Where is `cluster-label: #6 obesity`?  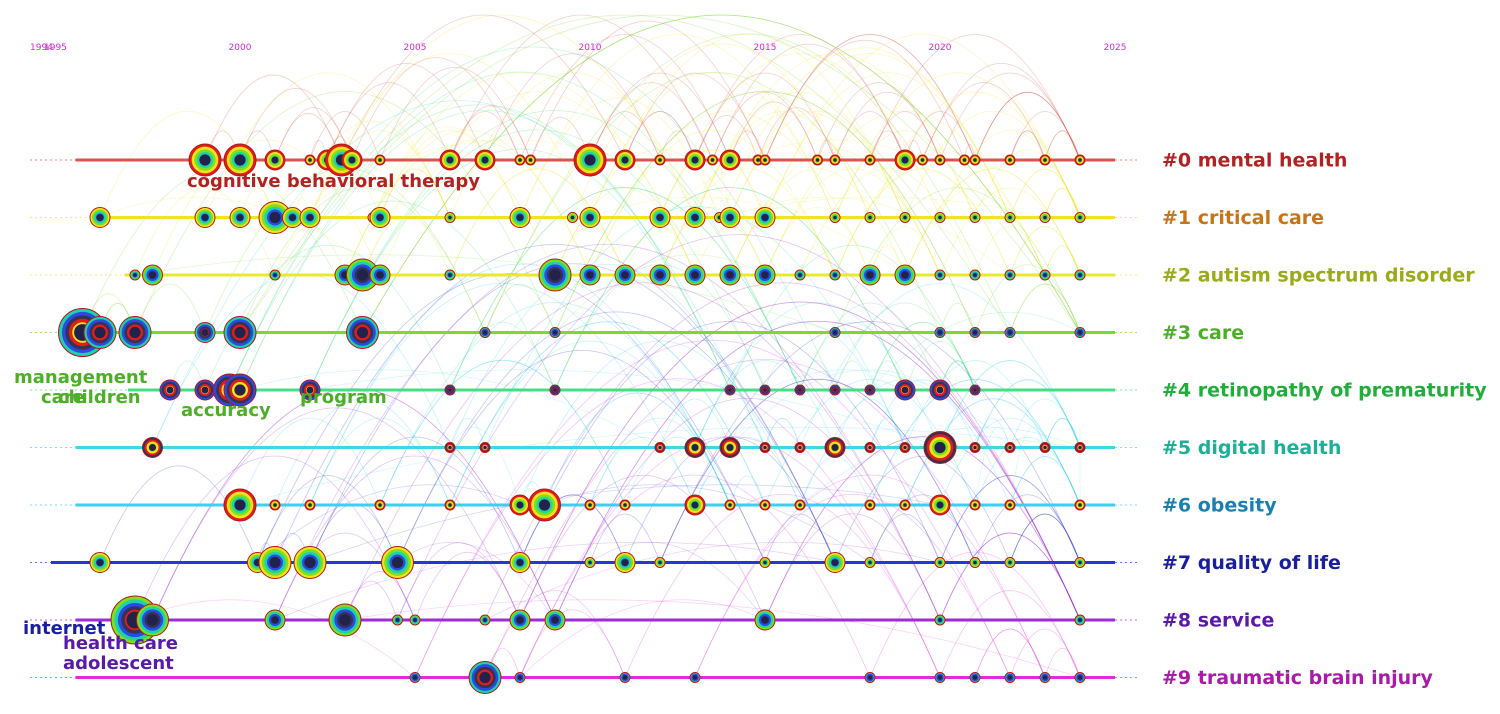 cluster-label: #6 obesity is located at coordinates (1219, 506).